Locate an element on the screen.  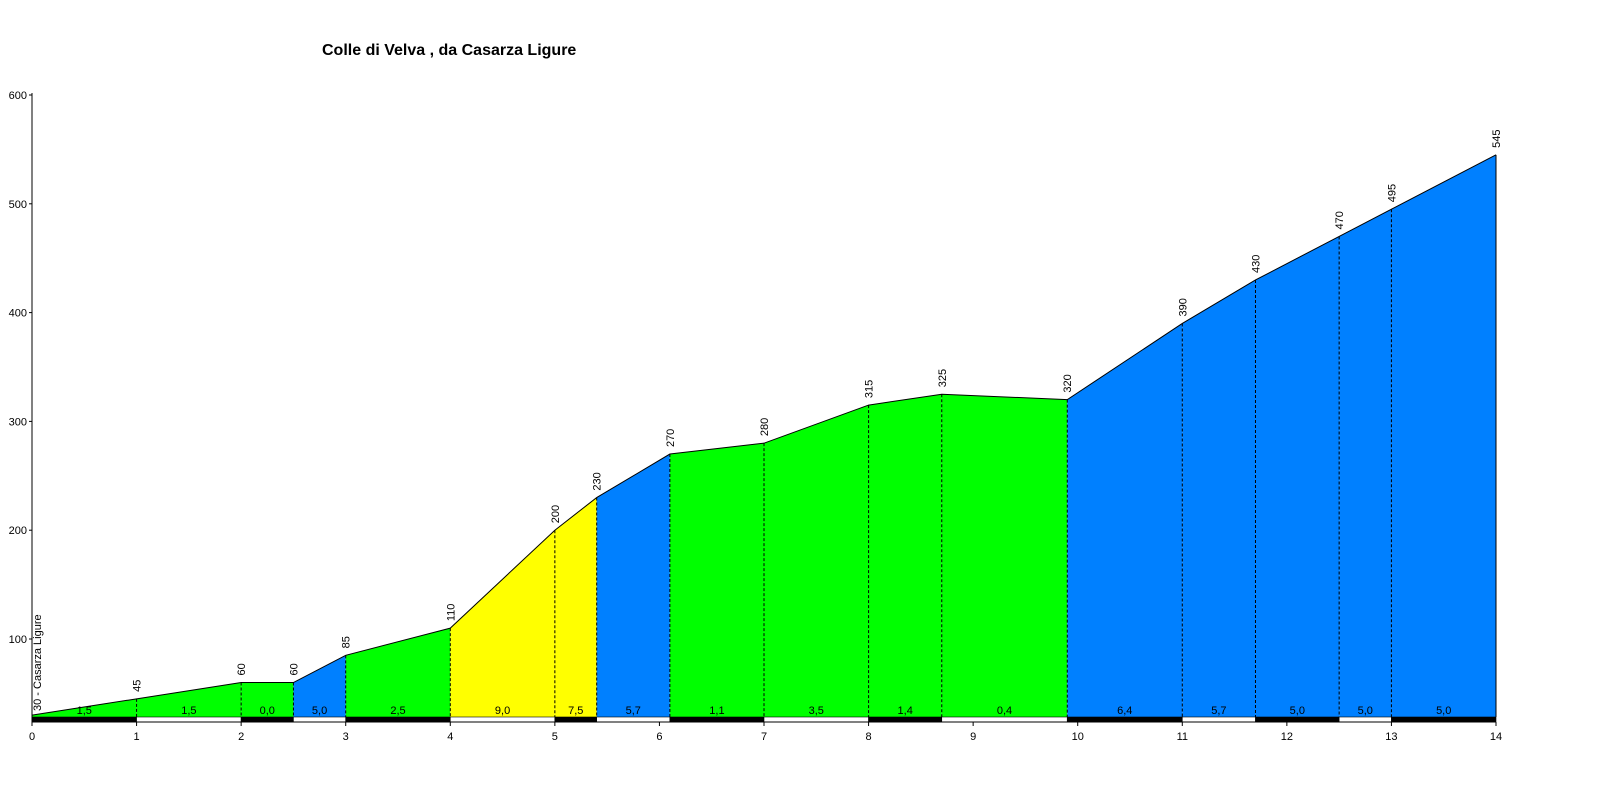
gradient-label-8: 1,1 is located at coordinates (716, 711).